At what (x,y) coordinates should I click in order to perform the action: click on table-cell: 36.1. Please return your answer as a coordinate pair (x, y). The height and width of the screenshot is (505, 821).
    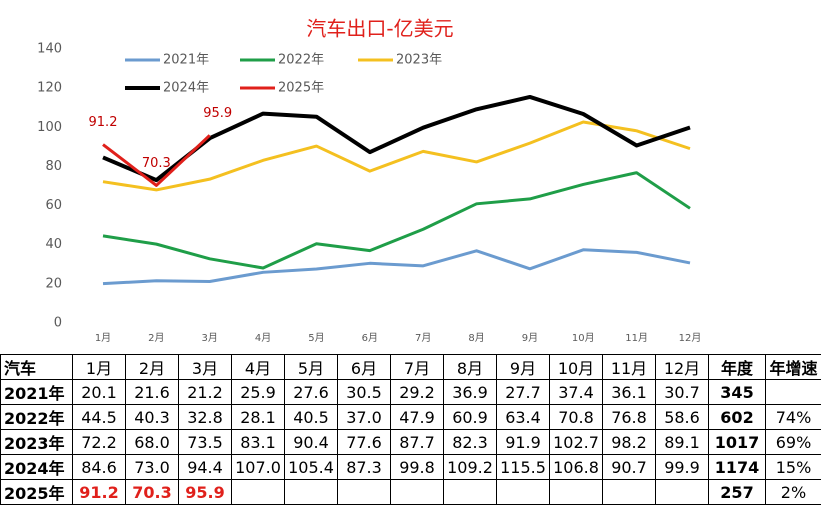
    Looking at the image, I should click on (629, 392).